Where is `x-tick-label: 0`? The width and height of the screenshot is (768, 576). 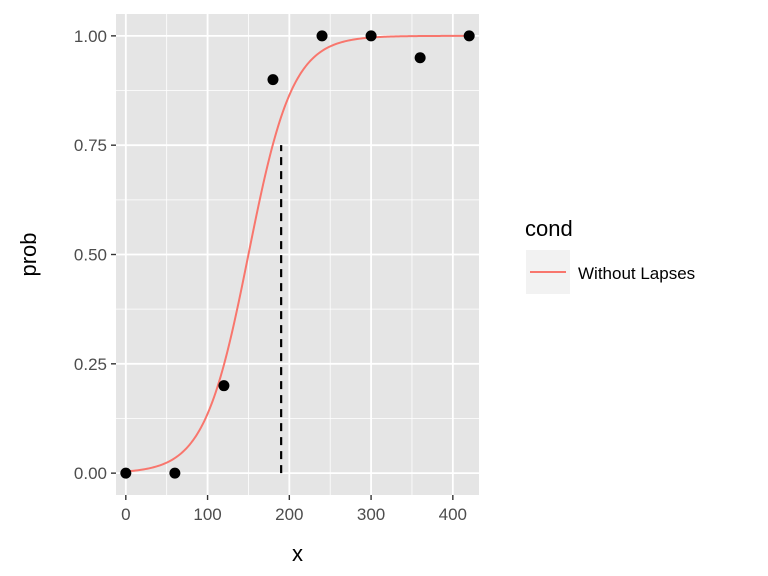
x-tick-label: 0 is located at coordinates (125, 514).